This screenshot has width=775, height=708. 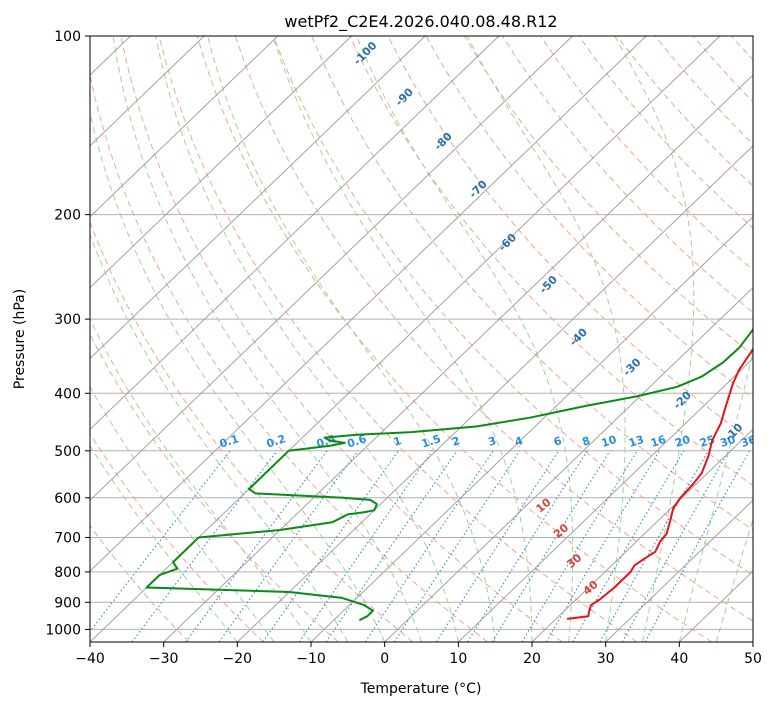 I want to click on x-axis-title: Temperature (°C), so click(x=421, y=689).